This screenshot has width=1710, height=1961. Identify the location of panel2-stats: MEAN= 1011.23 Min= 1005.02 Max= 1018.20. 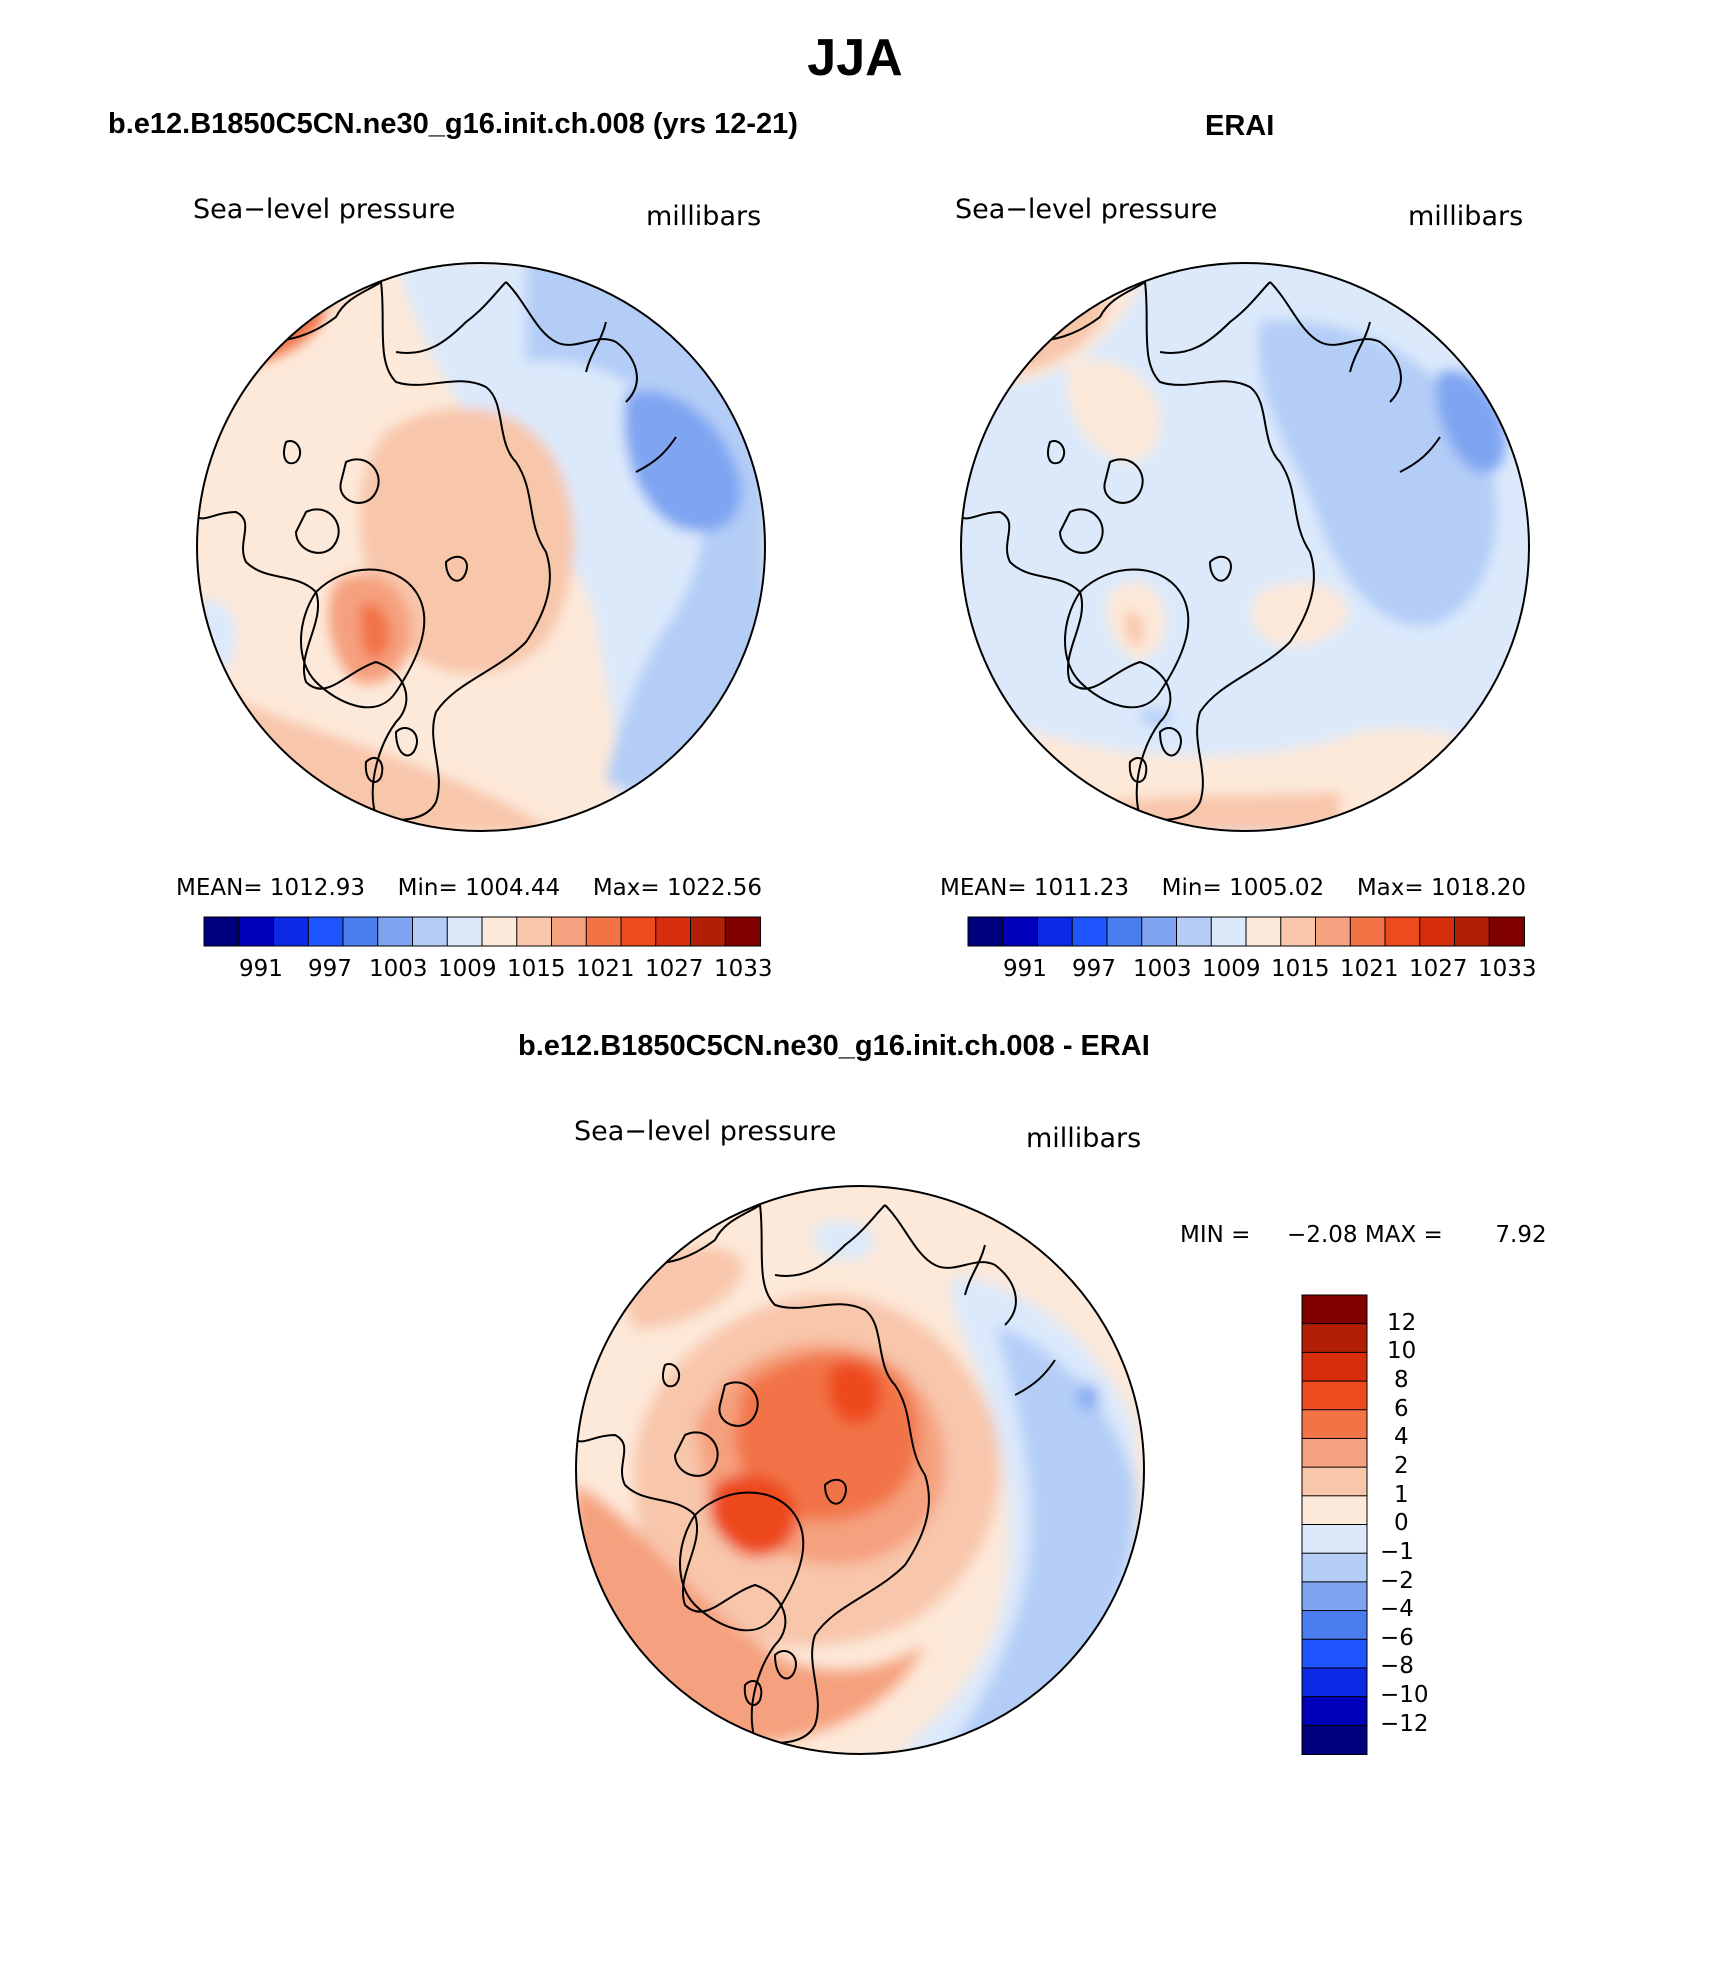
(1233, 888).